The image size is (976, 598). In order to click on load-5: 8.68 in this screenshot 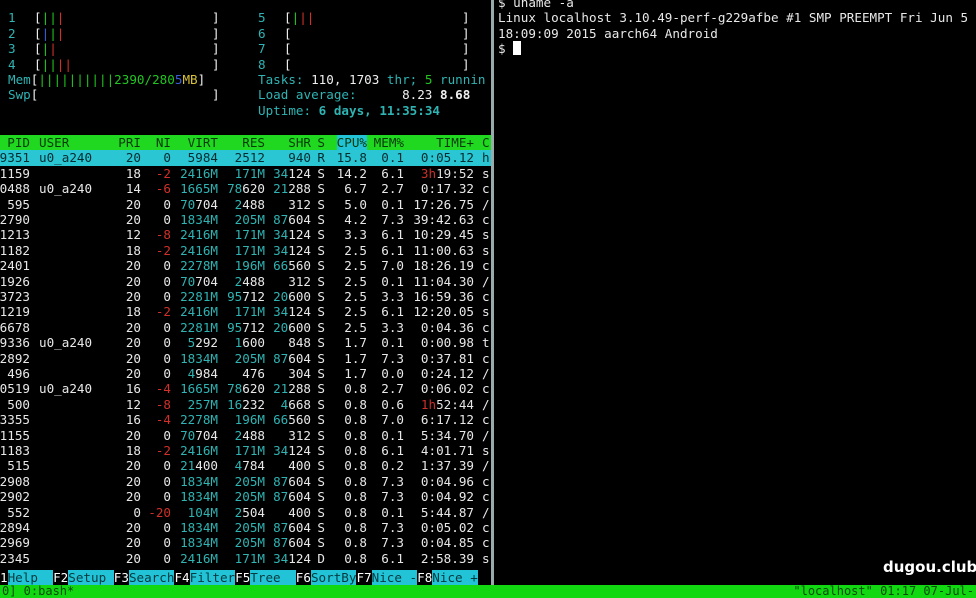, I will do `click(455, 95)`.